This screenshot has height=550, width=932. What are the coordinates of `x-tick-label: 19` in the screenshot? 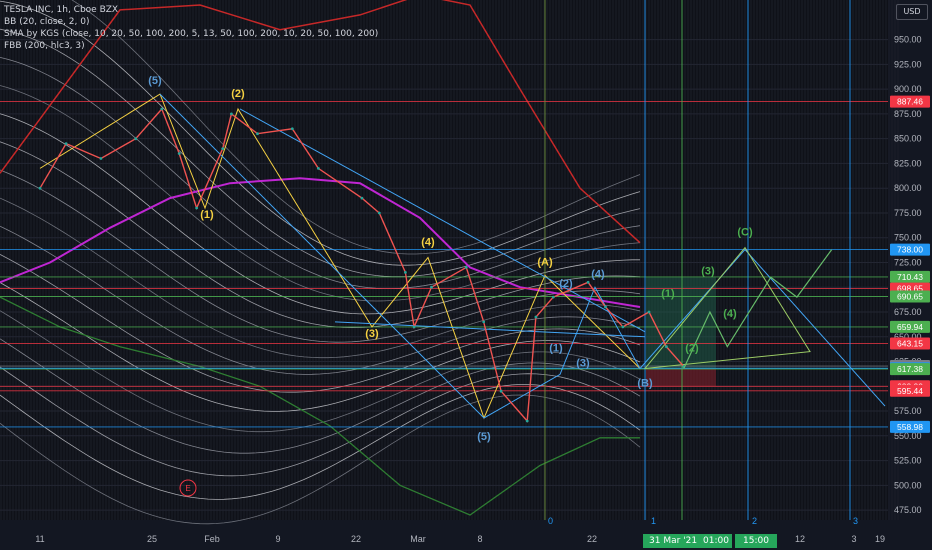 It's located at (880, 539).